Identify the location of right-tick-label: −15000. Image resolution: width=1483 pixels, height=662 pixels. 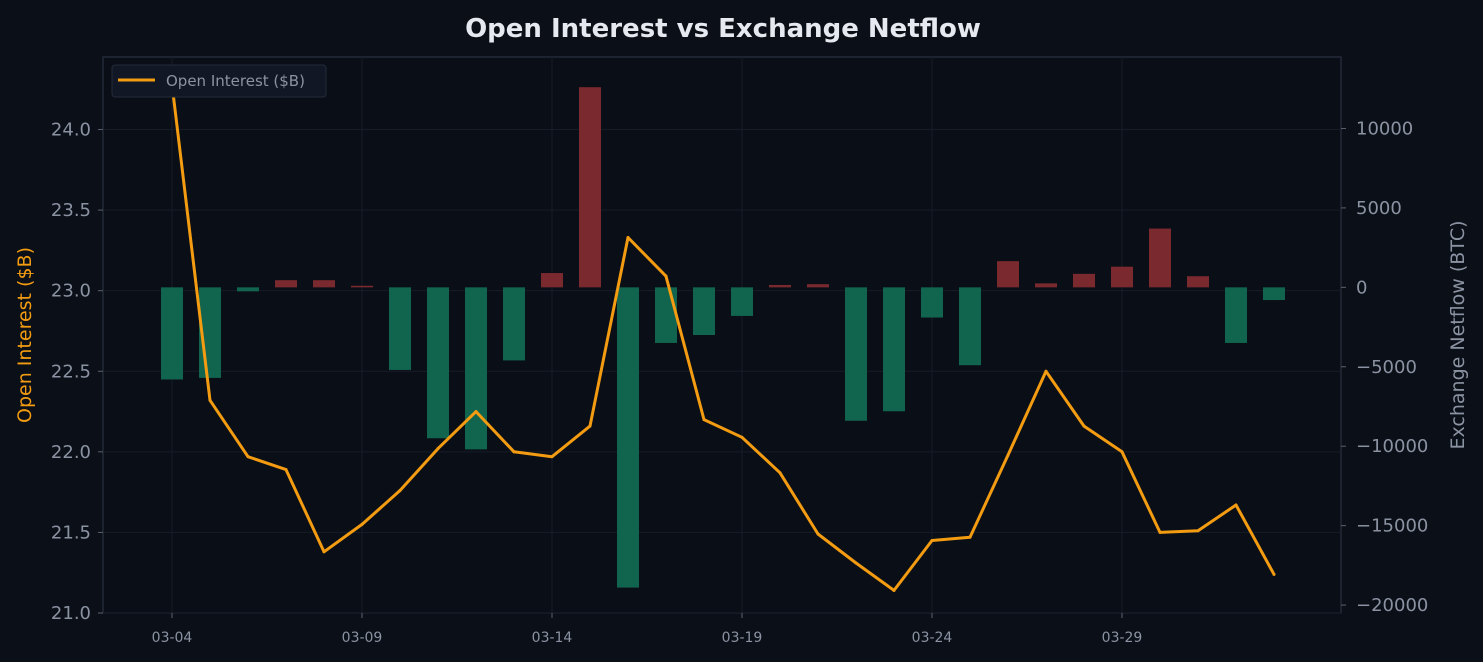
(1392, 526).